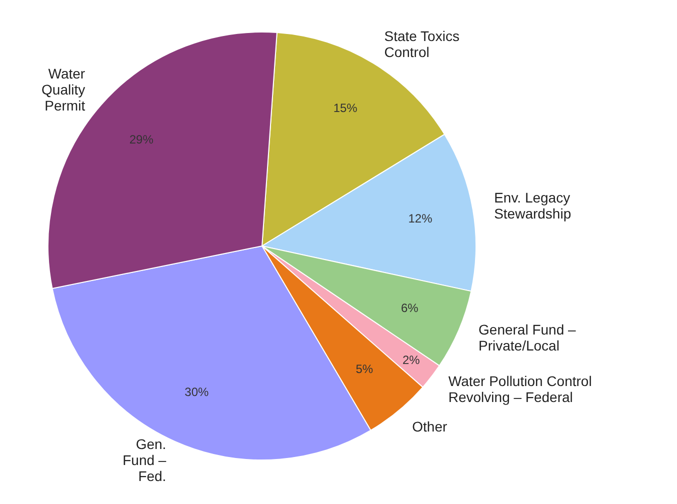  What do you see at coordinates (422, 44) in the screenshot?
I see `slice-label: State Toxics Control` at bounding box center [422, 44].